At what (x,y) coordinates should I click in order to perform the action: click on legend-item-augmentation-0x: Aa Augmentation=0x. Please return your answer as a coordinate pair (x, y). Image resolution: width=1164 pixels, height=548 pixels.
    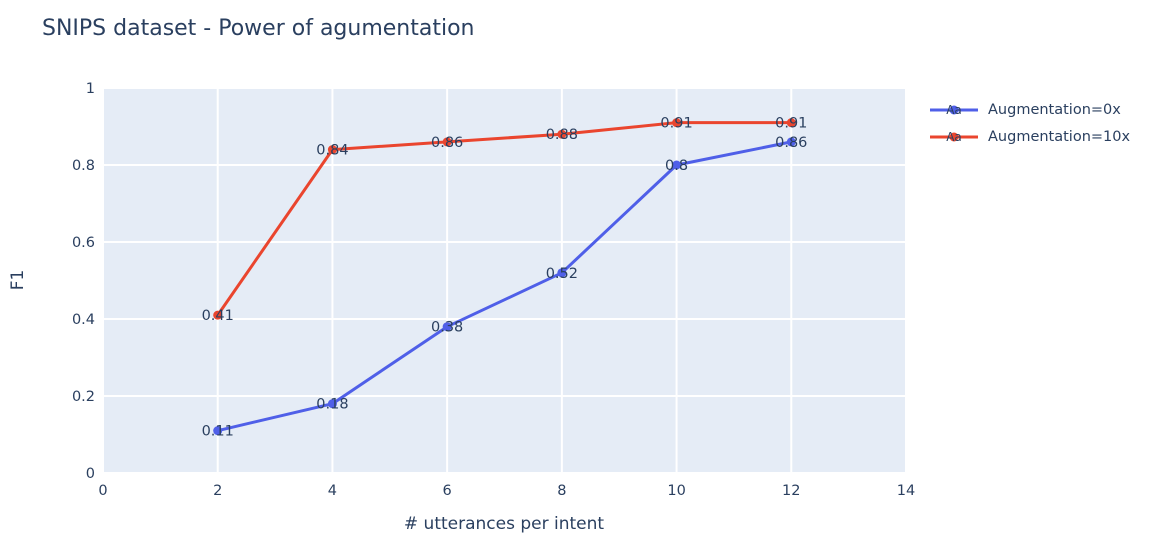
    Looking at the image, I should click on (1029, 109).